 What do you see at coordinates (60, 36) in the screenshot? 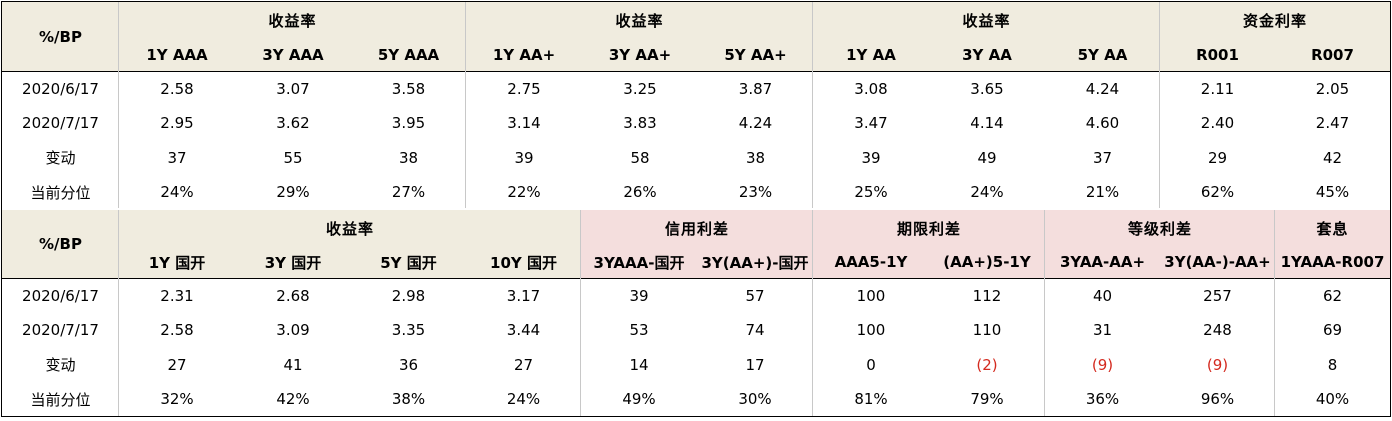
I see `top-corner-label: %/BP` at bounding box center [60, 36].